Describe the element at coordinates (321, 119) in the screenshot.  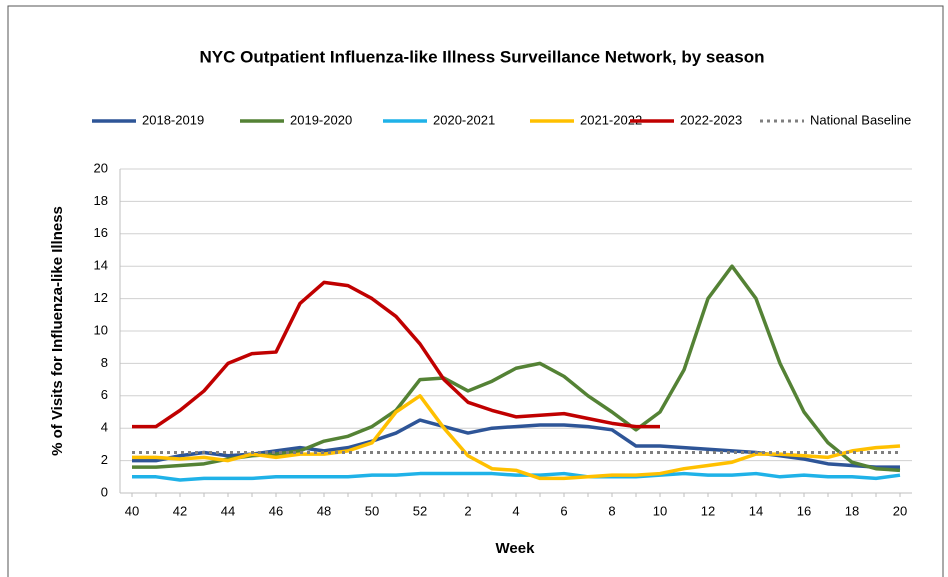
I see `legend-label: 2019-2020` at that location.